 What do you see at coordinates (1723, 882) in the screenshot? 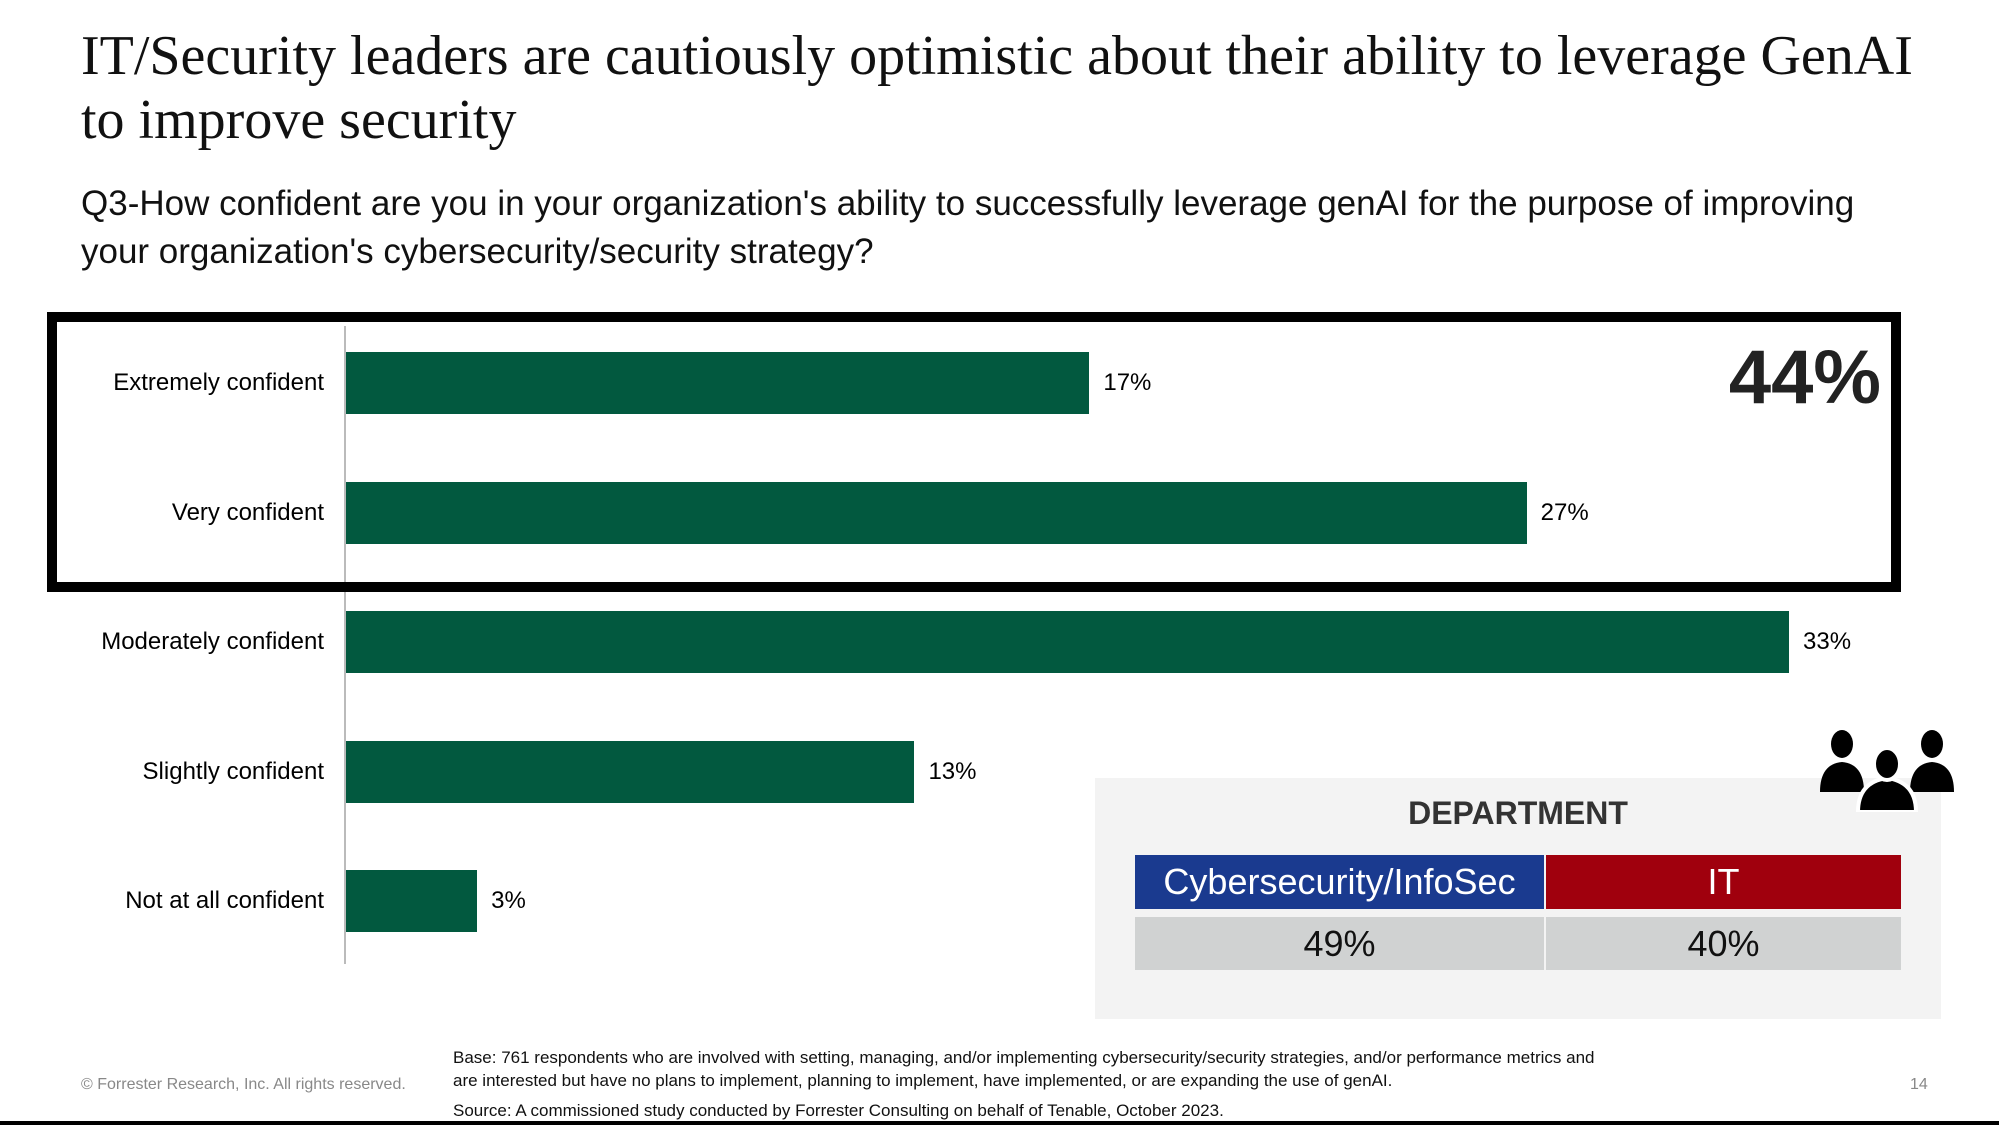
I see `dept-header-it: IT` at bounding box center [1723, 882].